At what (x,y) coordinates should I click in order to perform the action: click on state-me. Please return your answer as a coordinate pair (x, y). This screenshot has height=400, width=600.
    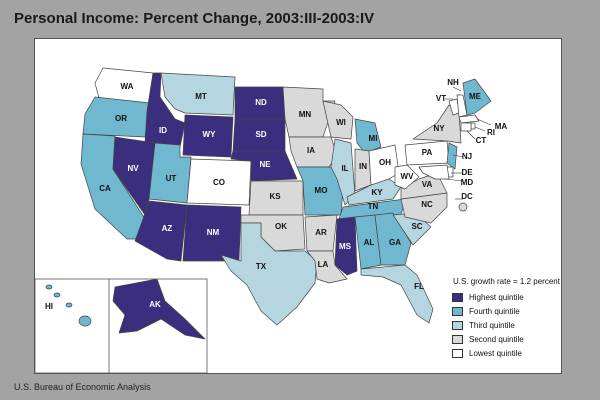
    Looking at the image, I should click on (477, 97).